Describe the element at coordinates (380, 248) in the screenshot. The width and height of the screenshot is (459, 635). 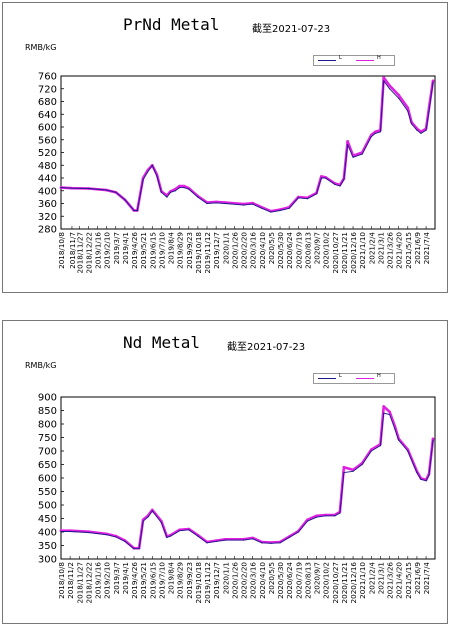
I see `x-tick-label: 2021/3/1` at that location.